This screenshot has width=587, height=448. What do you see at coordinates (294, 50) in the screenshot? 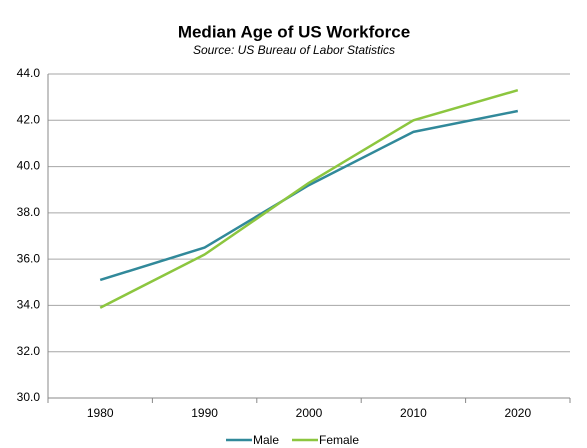
I see `chart-subtitle: Source: US Bureau of Labor Statistics` at bounding box center [294, 50].